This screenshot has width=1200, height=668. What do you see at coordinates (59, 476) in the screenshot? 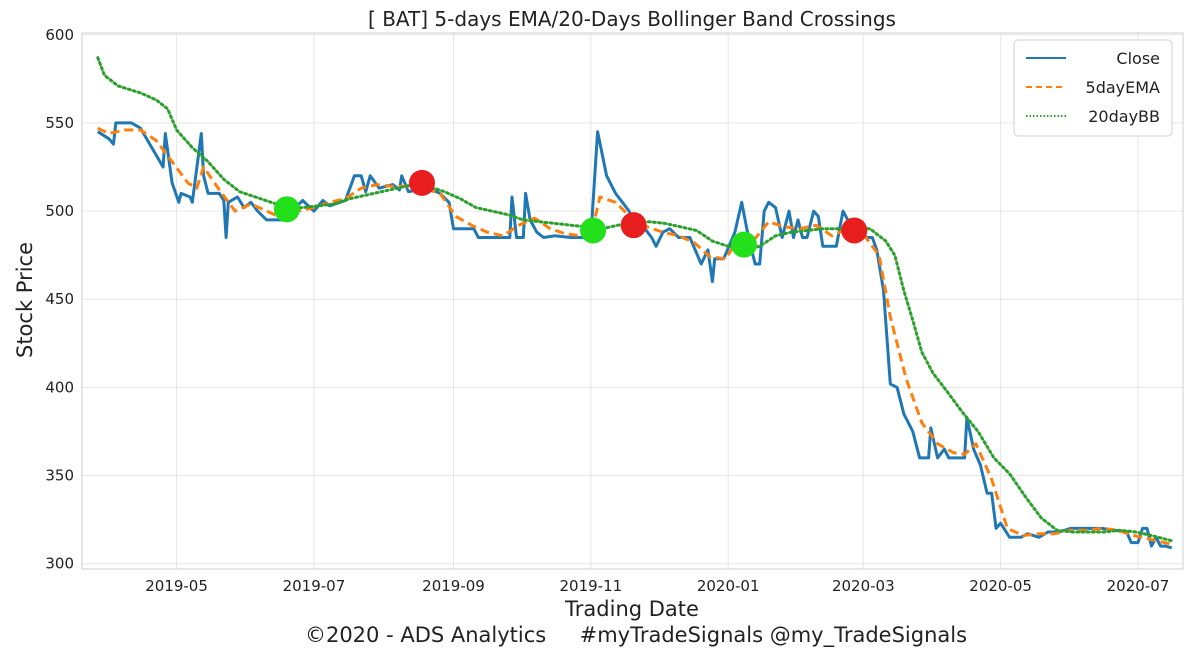
I see `y-tick-label: 350` at bounding box center [59, 476].